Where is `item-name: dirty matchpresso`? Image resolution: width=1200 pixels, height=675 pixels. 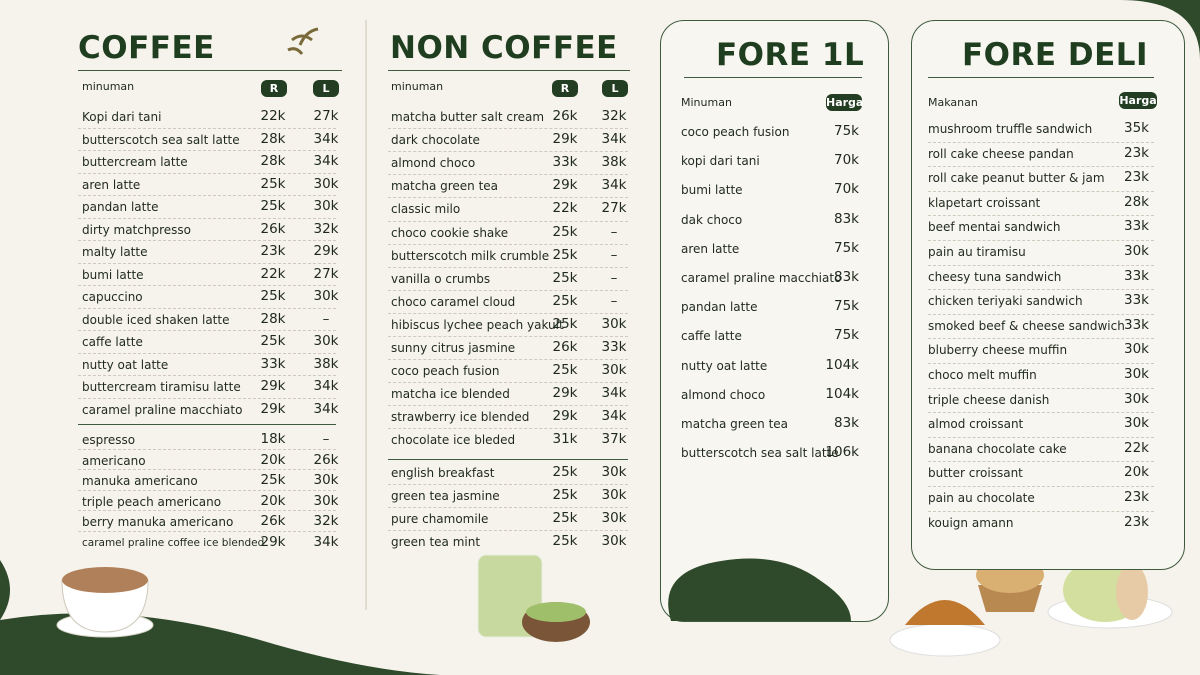
item-name: dirty matchpresso is located at coordinates (136, 229).